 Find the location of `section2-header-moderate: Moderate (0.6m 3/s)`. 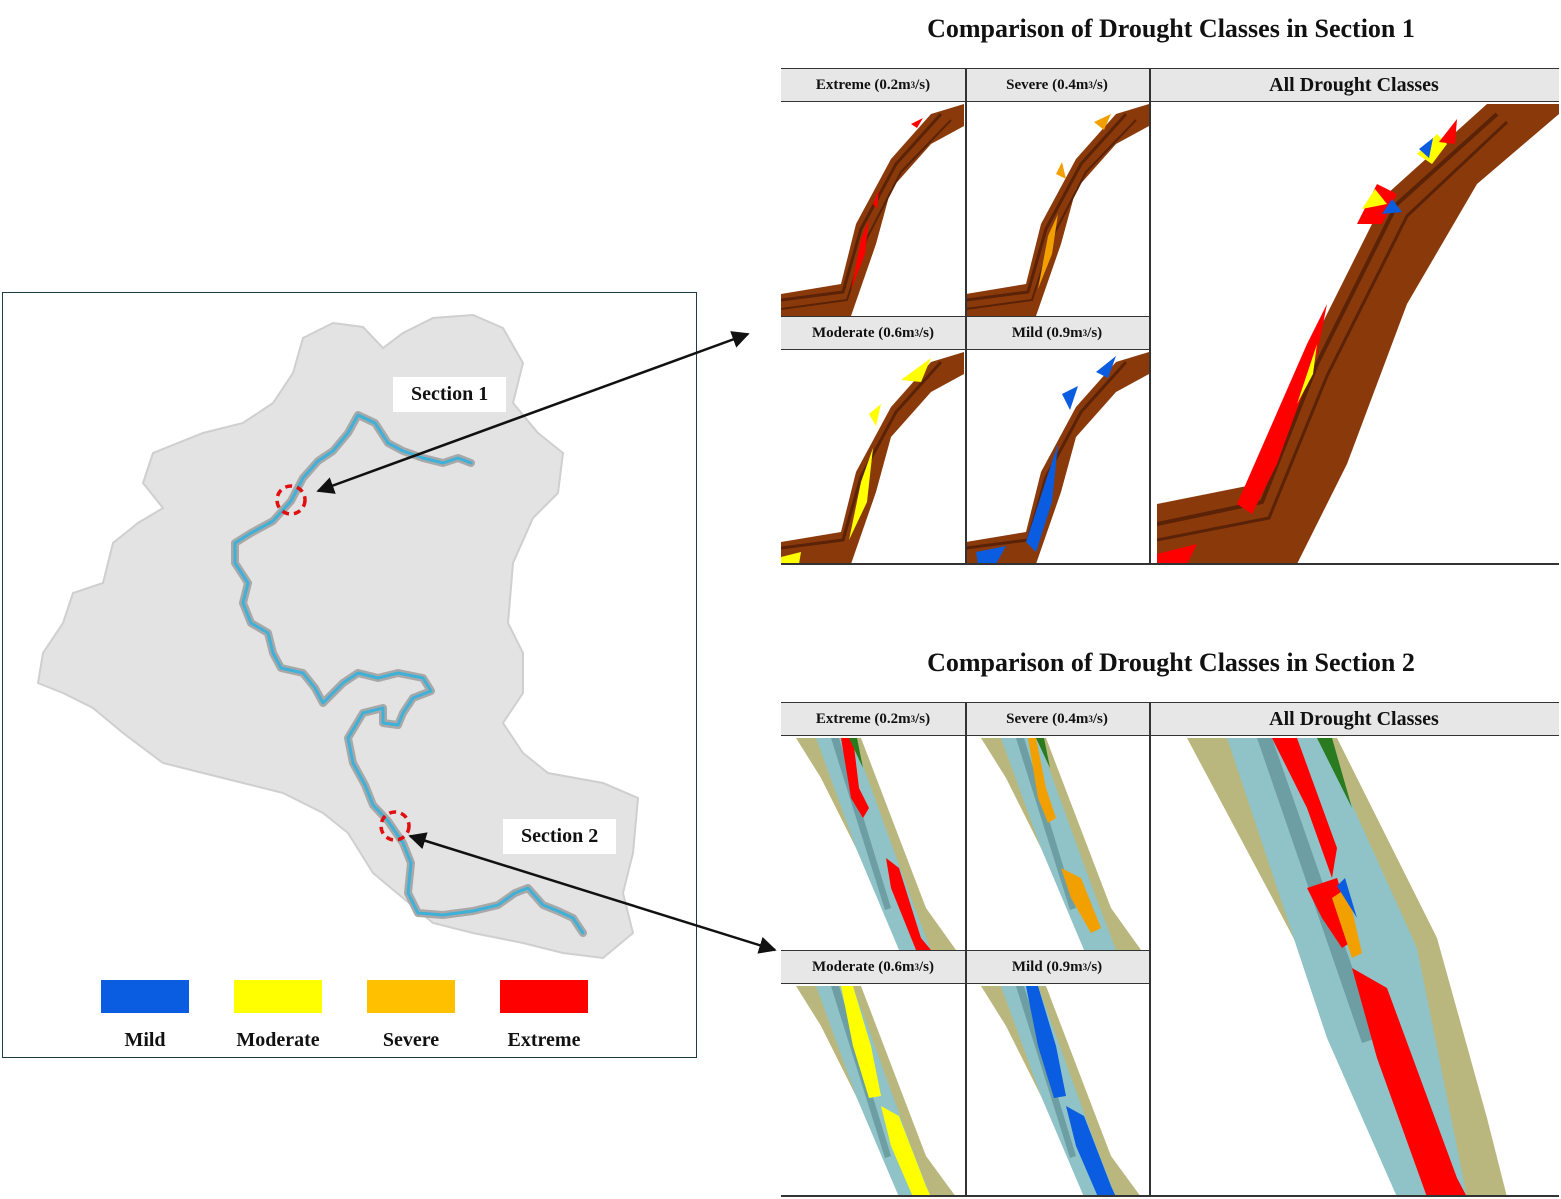

section2-header-moderate: Moderate (0.6m 3/s) is located at coordinates (873, 967).